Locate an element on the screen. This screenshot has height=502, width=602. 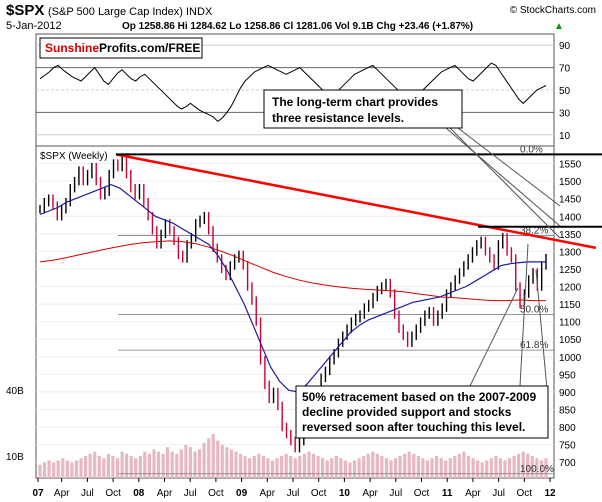
credit-text: © StockCharts.com is located at coordinates (553, 10).